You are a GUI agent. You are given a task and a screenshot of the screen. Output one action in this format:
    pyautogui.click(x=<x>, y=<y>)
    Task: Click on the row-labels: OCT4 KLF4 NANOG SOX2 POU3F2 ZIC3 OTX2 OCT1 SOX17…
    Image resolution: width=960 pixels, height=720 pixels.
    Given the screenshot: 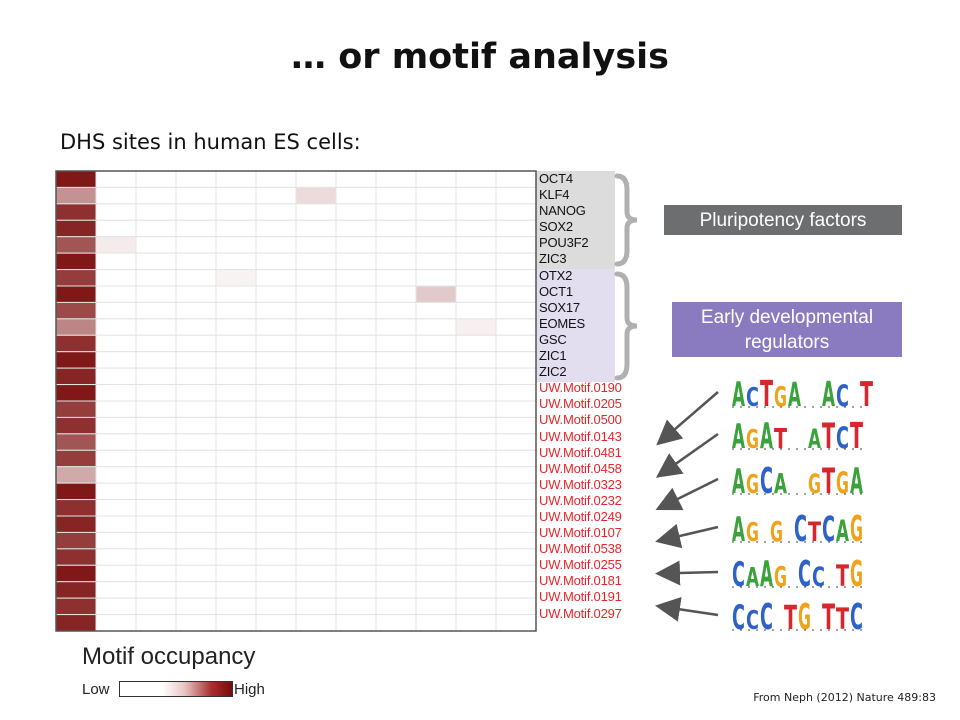 What is the action you would take?
    pyautogui.click(x=580, y=396)
    